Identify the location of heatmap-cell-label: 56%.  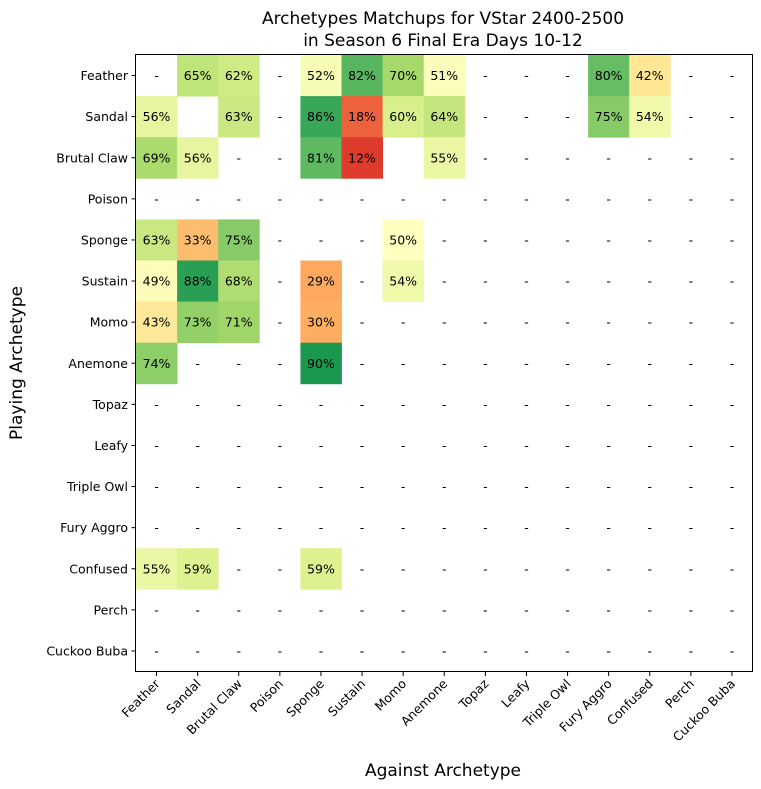
(198, 157).